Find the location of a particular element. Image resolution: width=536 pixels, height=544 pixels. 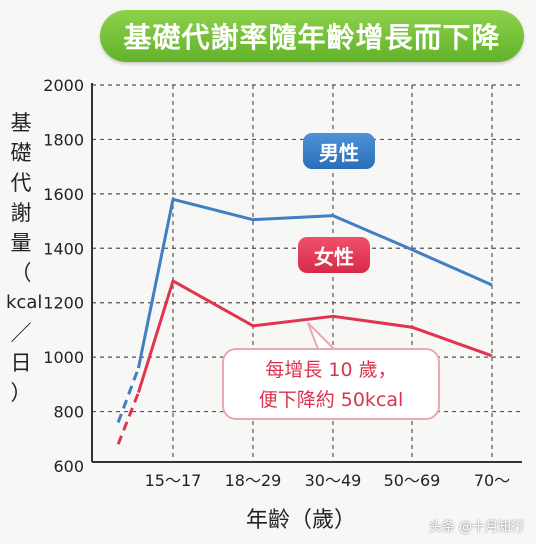

y-axis-label-char: 謝 is located at coordinates (21, 213).